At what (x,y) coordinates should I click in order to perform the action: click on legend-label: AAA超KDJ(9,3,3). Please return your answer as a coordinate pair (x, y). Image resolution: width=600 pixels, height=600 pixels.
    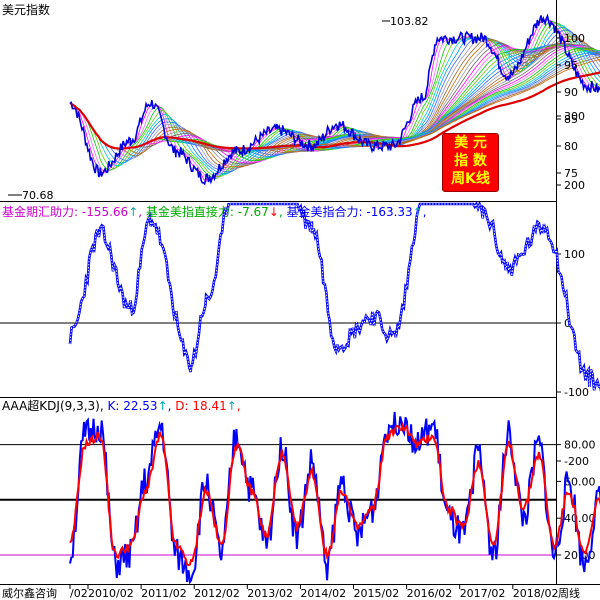
    Looking at the image, I should click on (51, 405).